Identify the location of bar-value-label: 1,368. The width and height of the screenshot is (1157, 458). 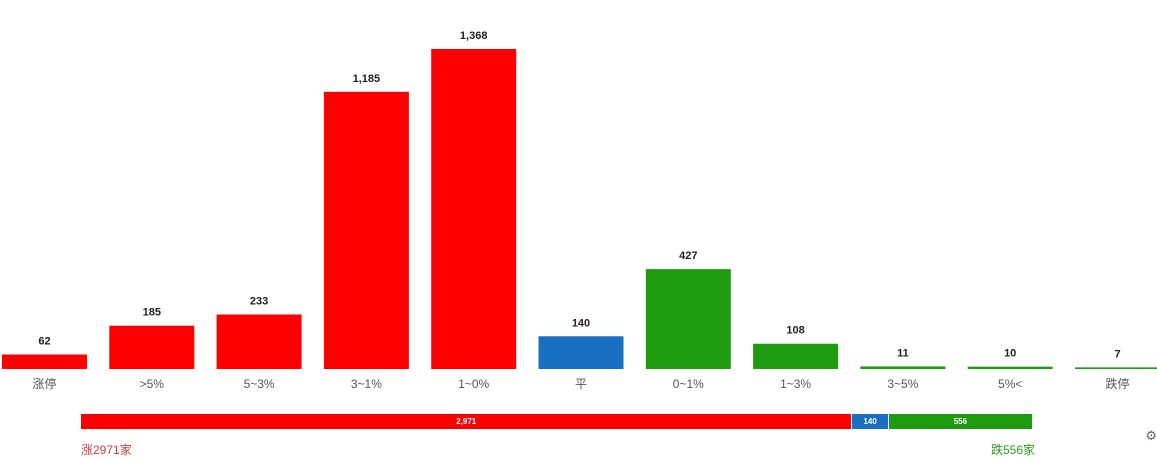
(474, 36).